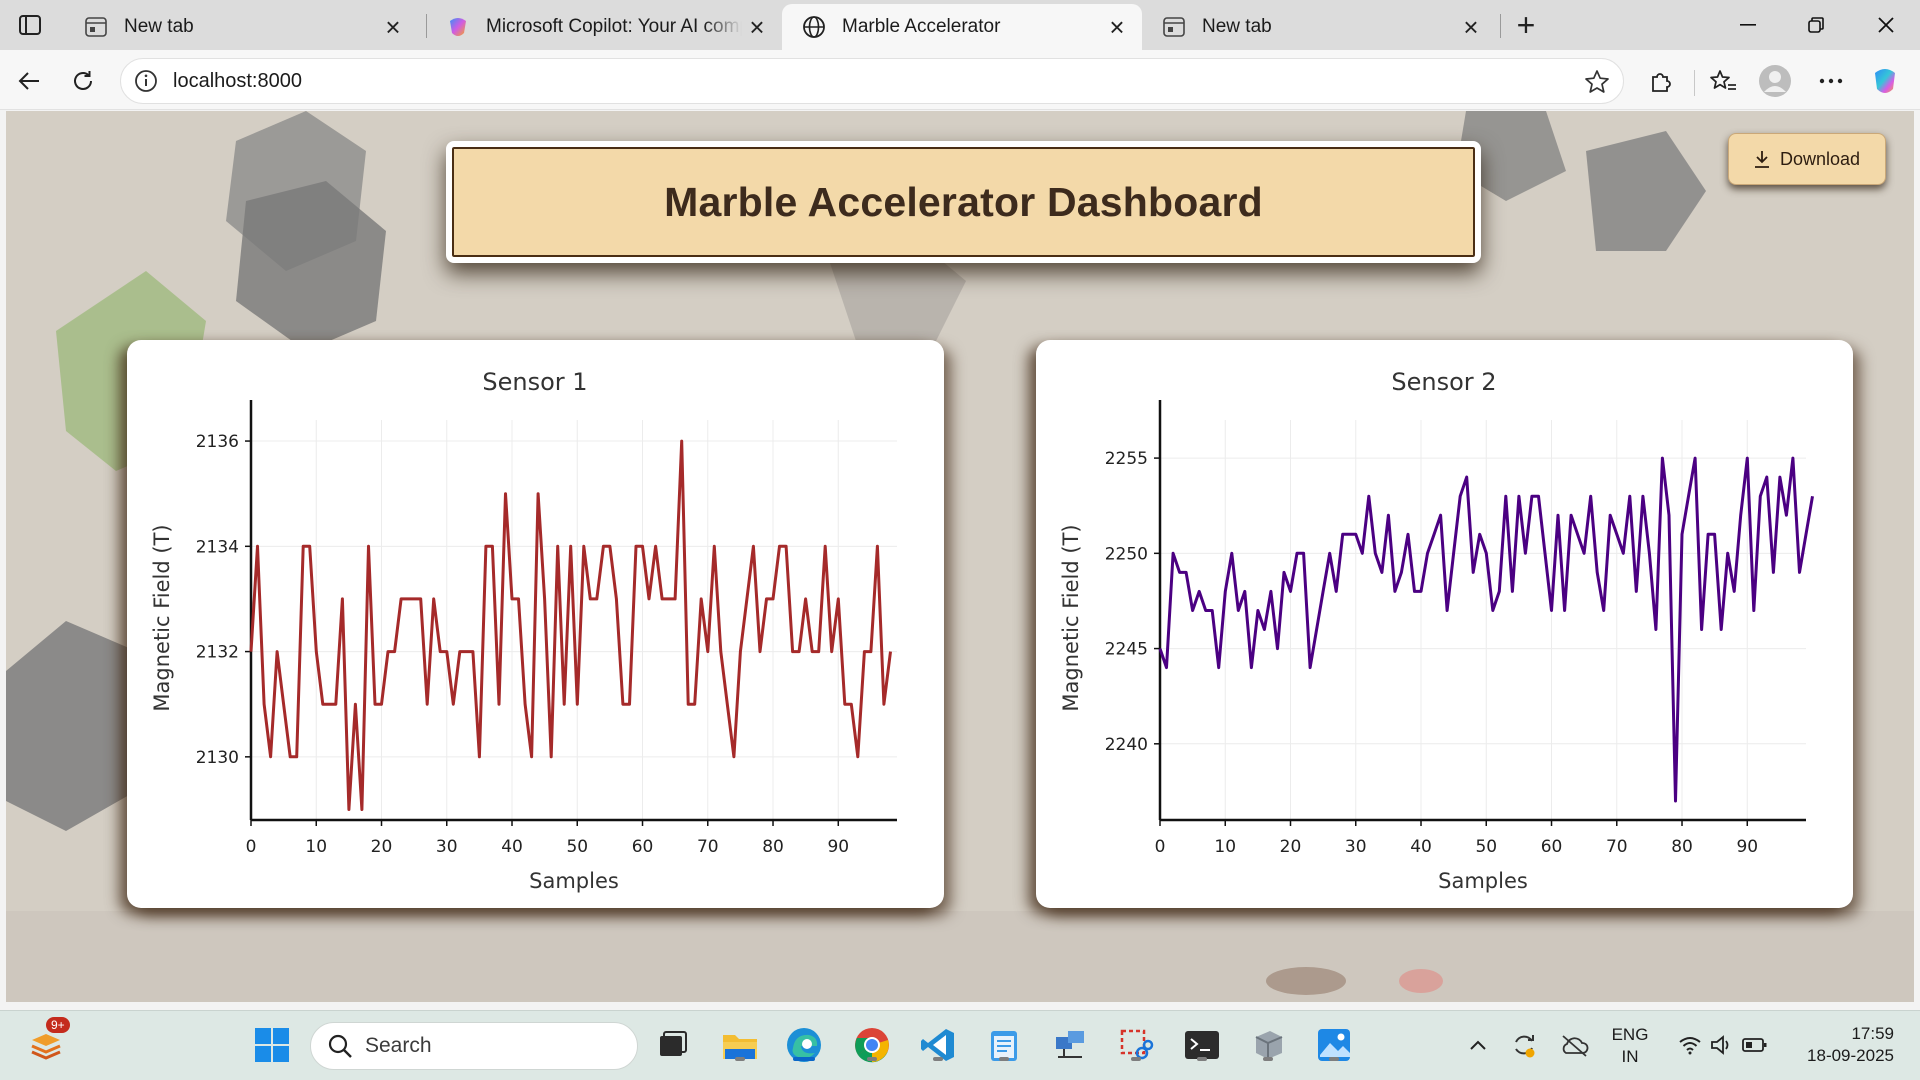 The height and width of the screenshot is (1080, 1920). I want to click on vscode-button, so click(938, 1045).